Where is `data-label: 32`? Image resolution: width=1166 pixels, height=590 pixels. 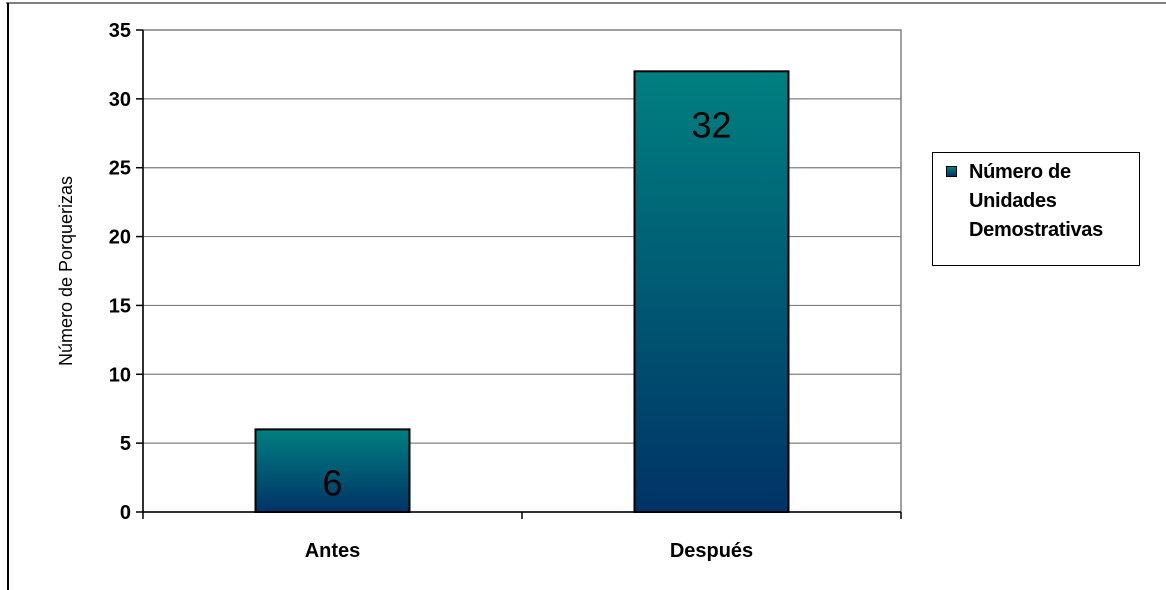 data-label: 32 is located at coordinates (711, 124).